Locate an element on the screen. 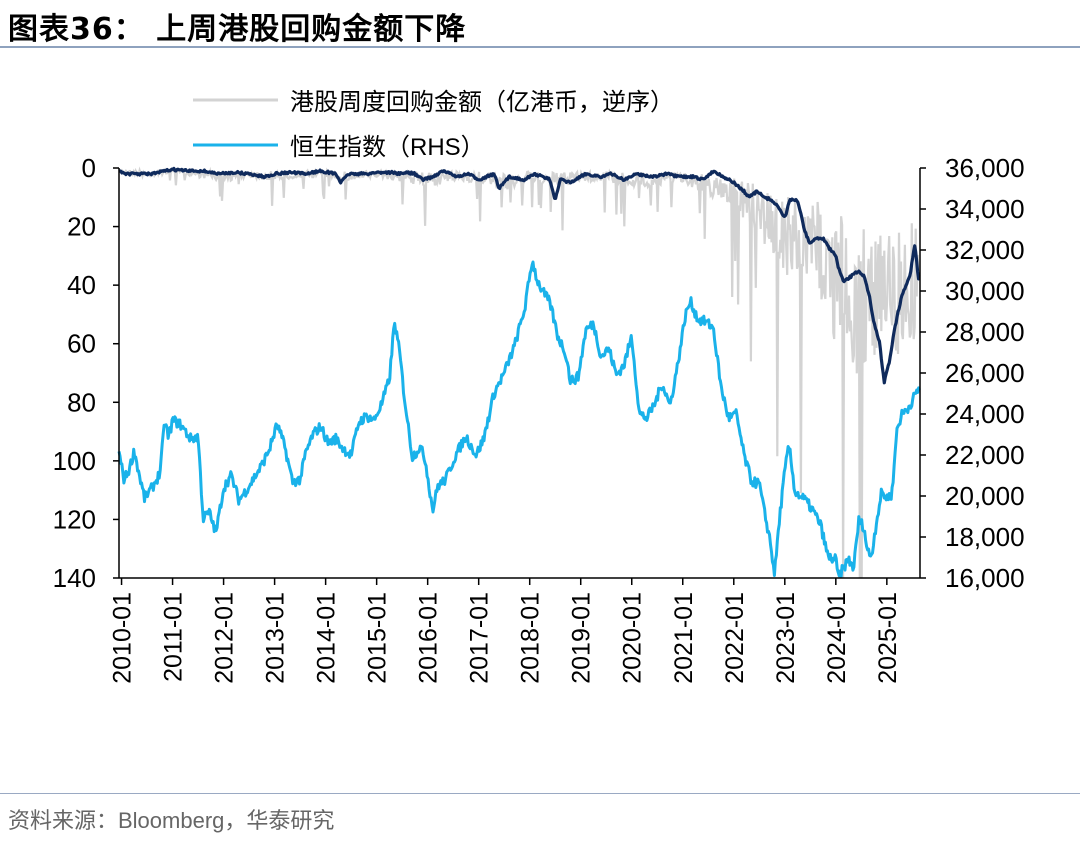 This screenshot has width=1080, height=842. right-tick-label: 22,000 is located at coordinates (985, 455).